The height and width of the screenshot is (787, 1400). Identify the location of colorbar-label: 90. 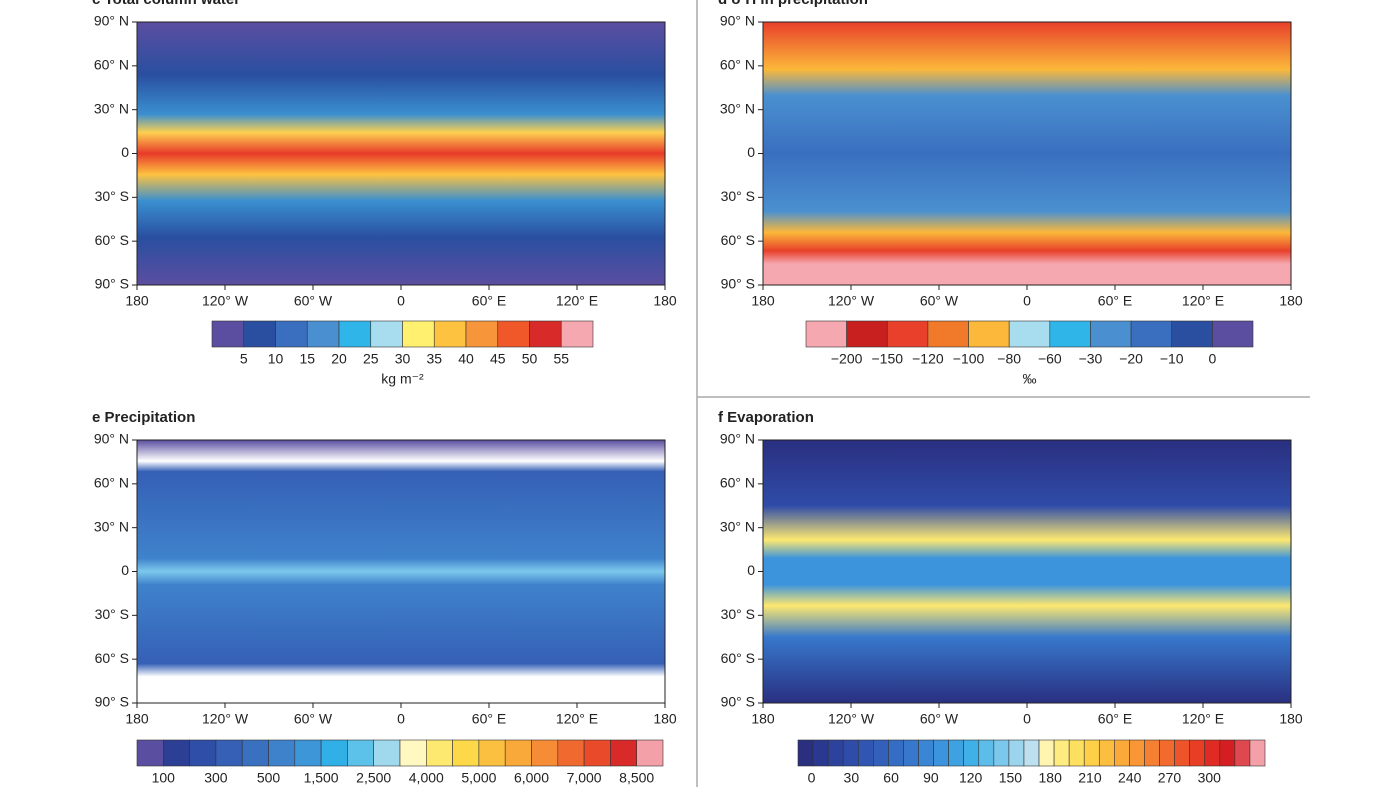
(931, 778).